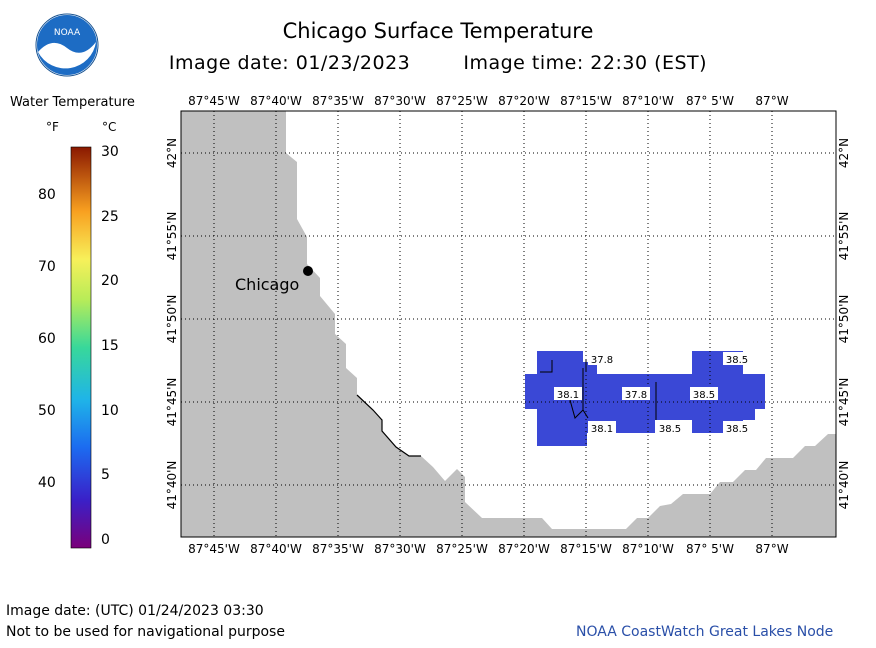 This screenshot has width=876, height=648. I want to click on lon-label-bottom: 87°35'W, so click(338, 549).